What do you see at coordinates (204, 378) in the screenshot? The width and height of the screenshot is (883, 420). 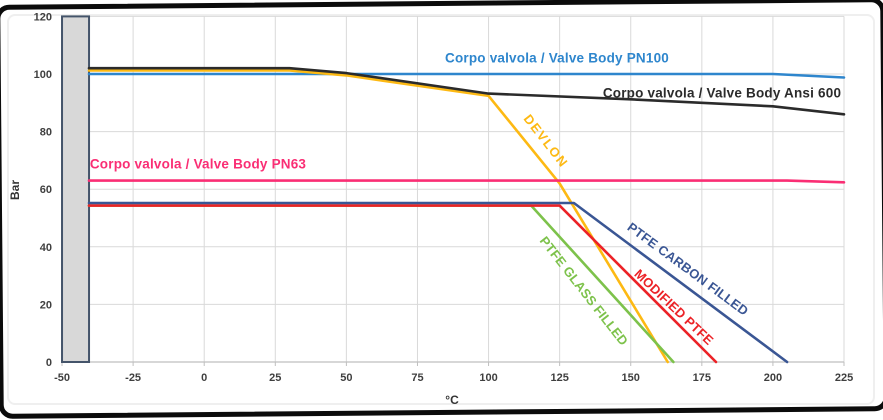 I see `x-tick-label: 0` at bounding box center [204, 378].